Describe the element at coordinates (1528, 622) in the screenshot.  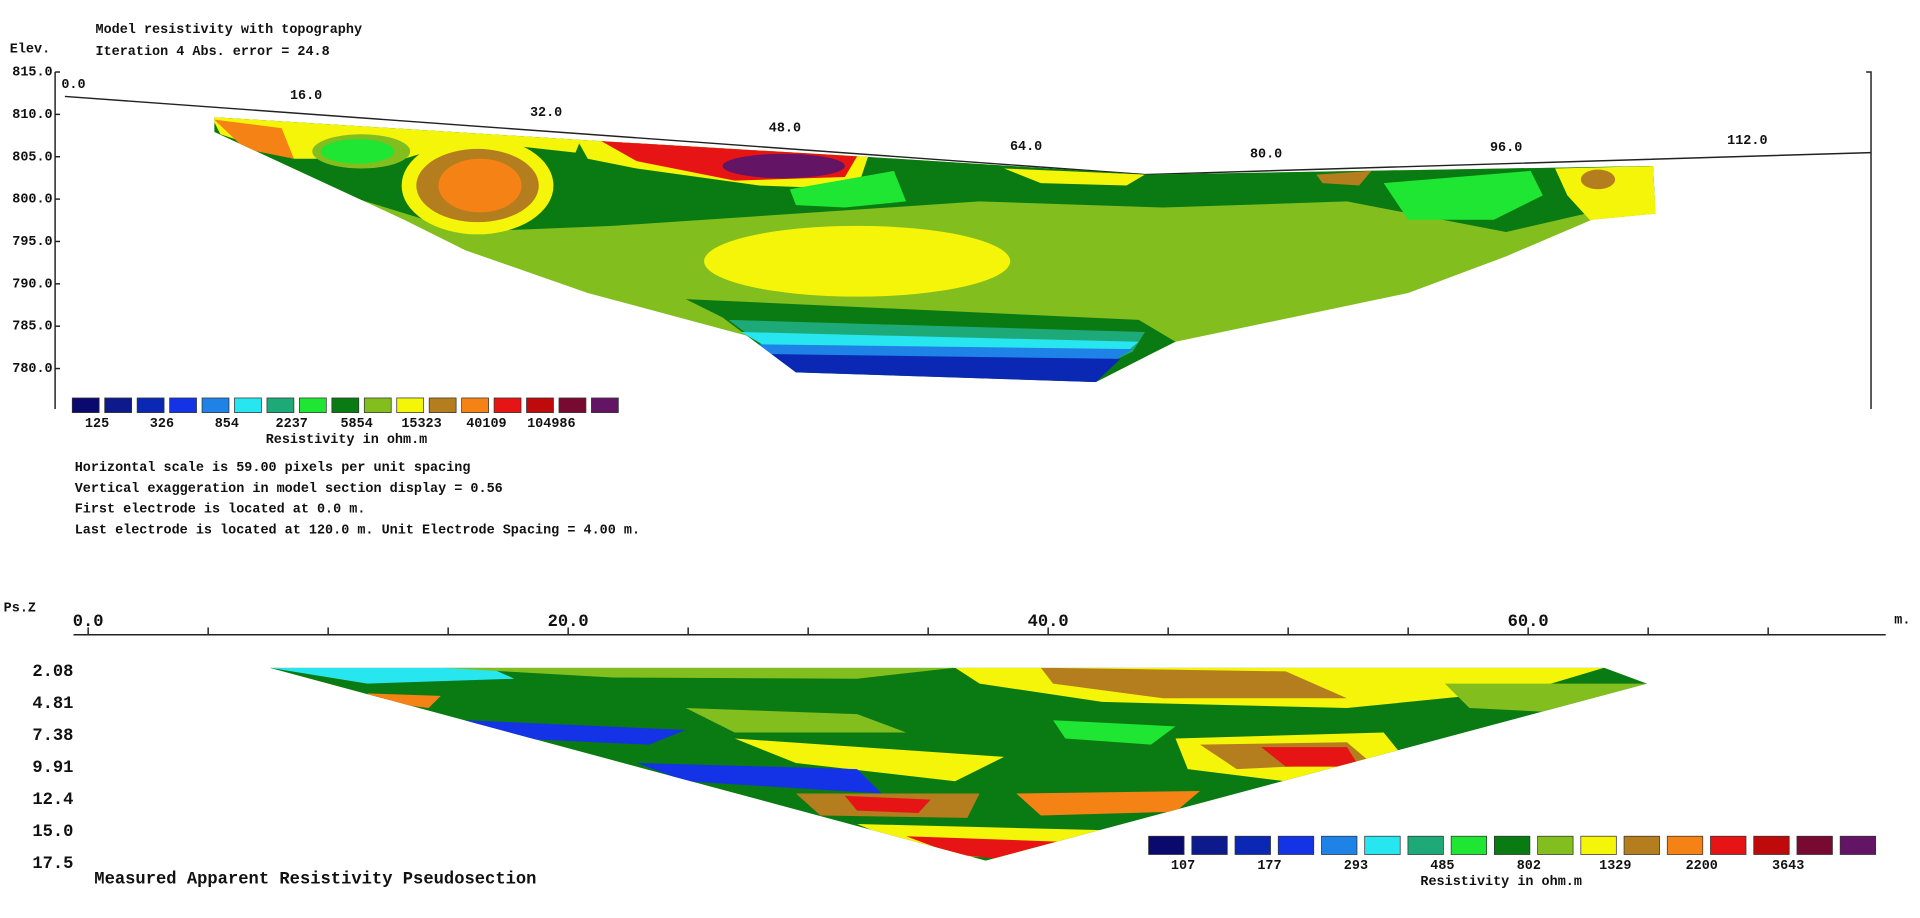
I see `x-tick-label: 60.0` at that location.